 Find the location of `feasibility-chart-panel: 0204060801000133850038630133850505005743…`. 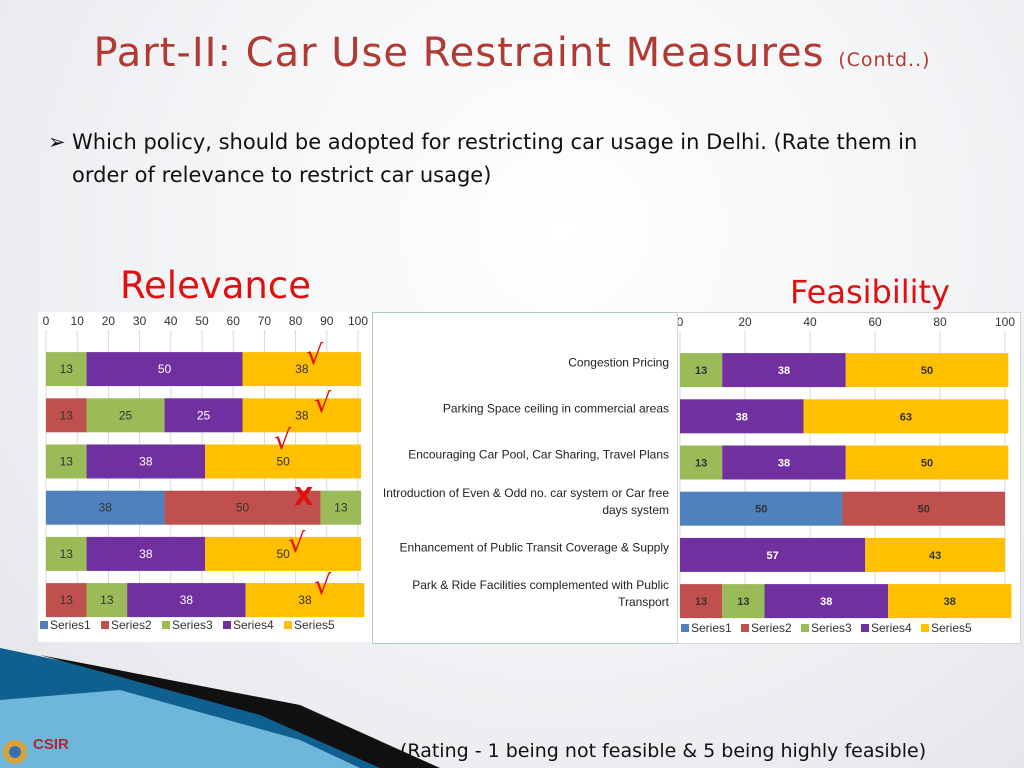

feasibility-chart-panel: 0204060801000133850038630133850505005743… is located at coordinates (849, 478).